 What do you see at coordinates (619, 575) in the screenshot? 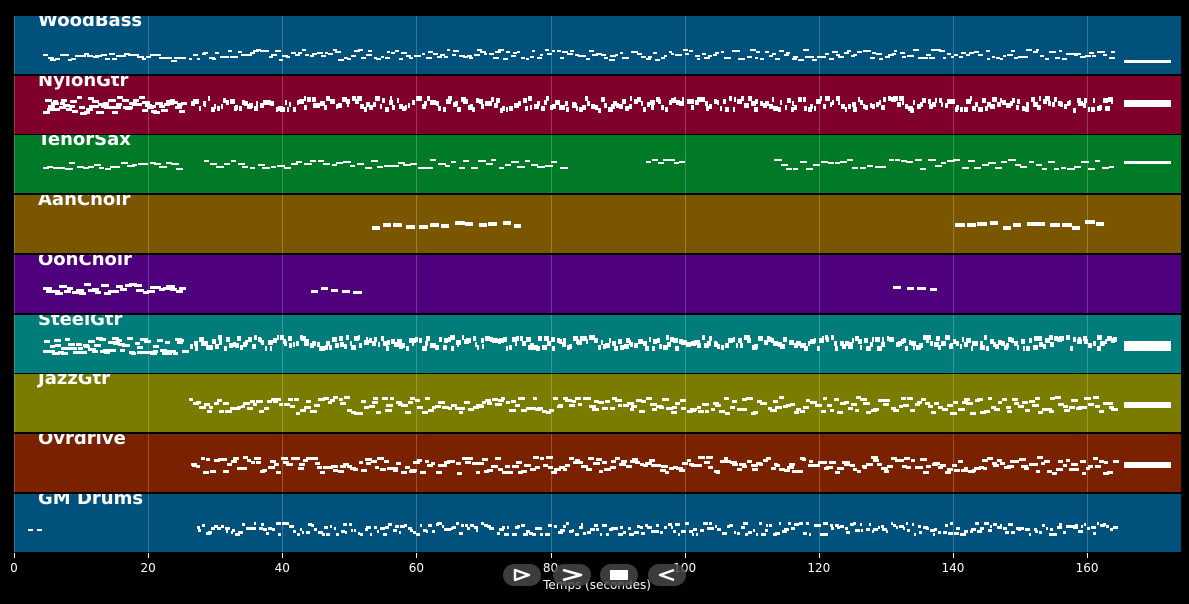
I see `stop-button` at bounding box center [619, 575].